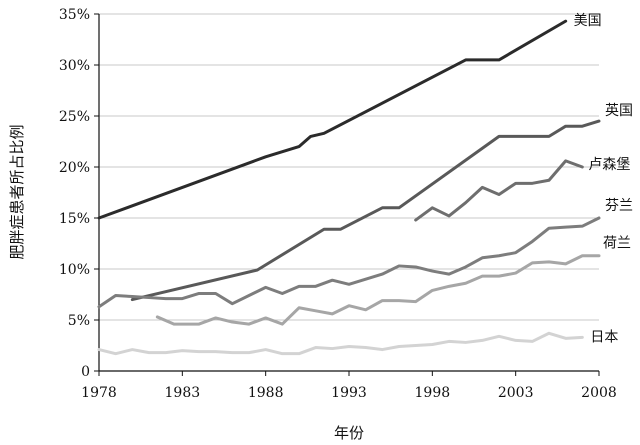  I want to click on x-tick-label: 1993, so click(349, 393).